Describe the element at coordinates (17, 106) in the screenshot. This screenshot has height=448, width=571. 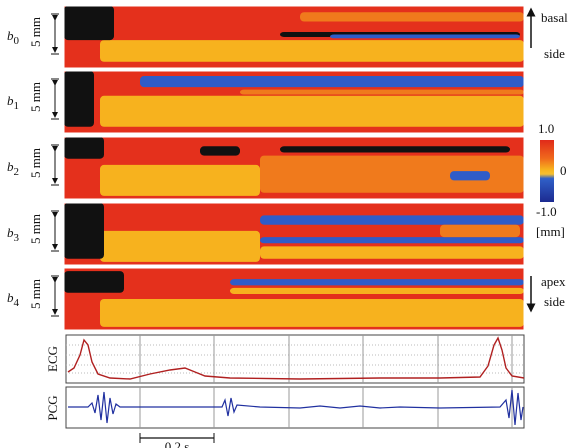
I see `panel-index: 1` at that location.